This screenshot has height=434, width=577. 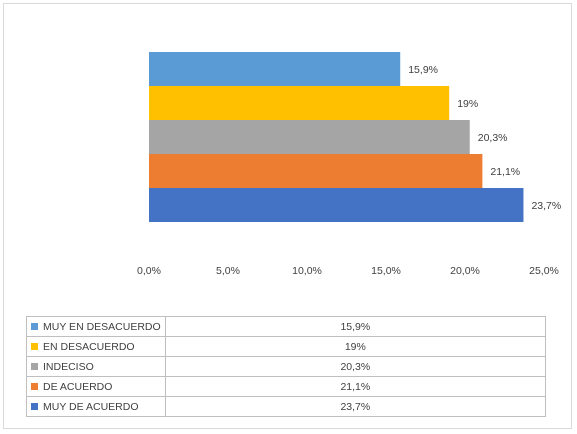 I want to click on table-key-cell: INDECISO, so click(x=96, y=366).